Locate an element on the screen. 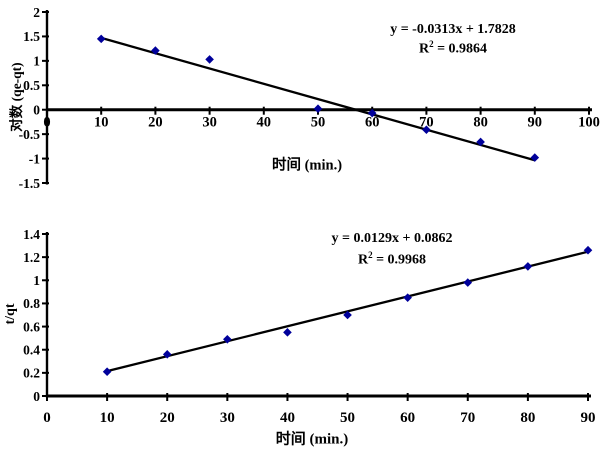 This screenshot has height=459, width=600. y-tick-label: 0.6 is located at coordinates (31, 326).